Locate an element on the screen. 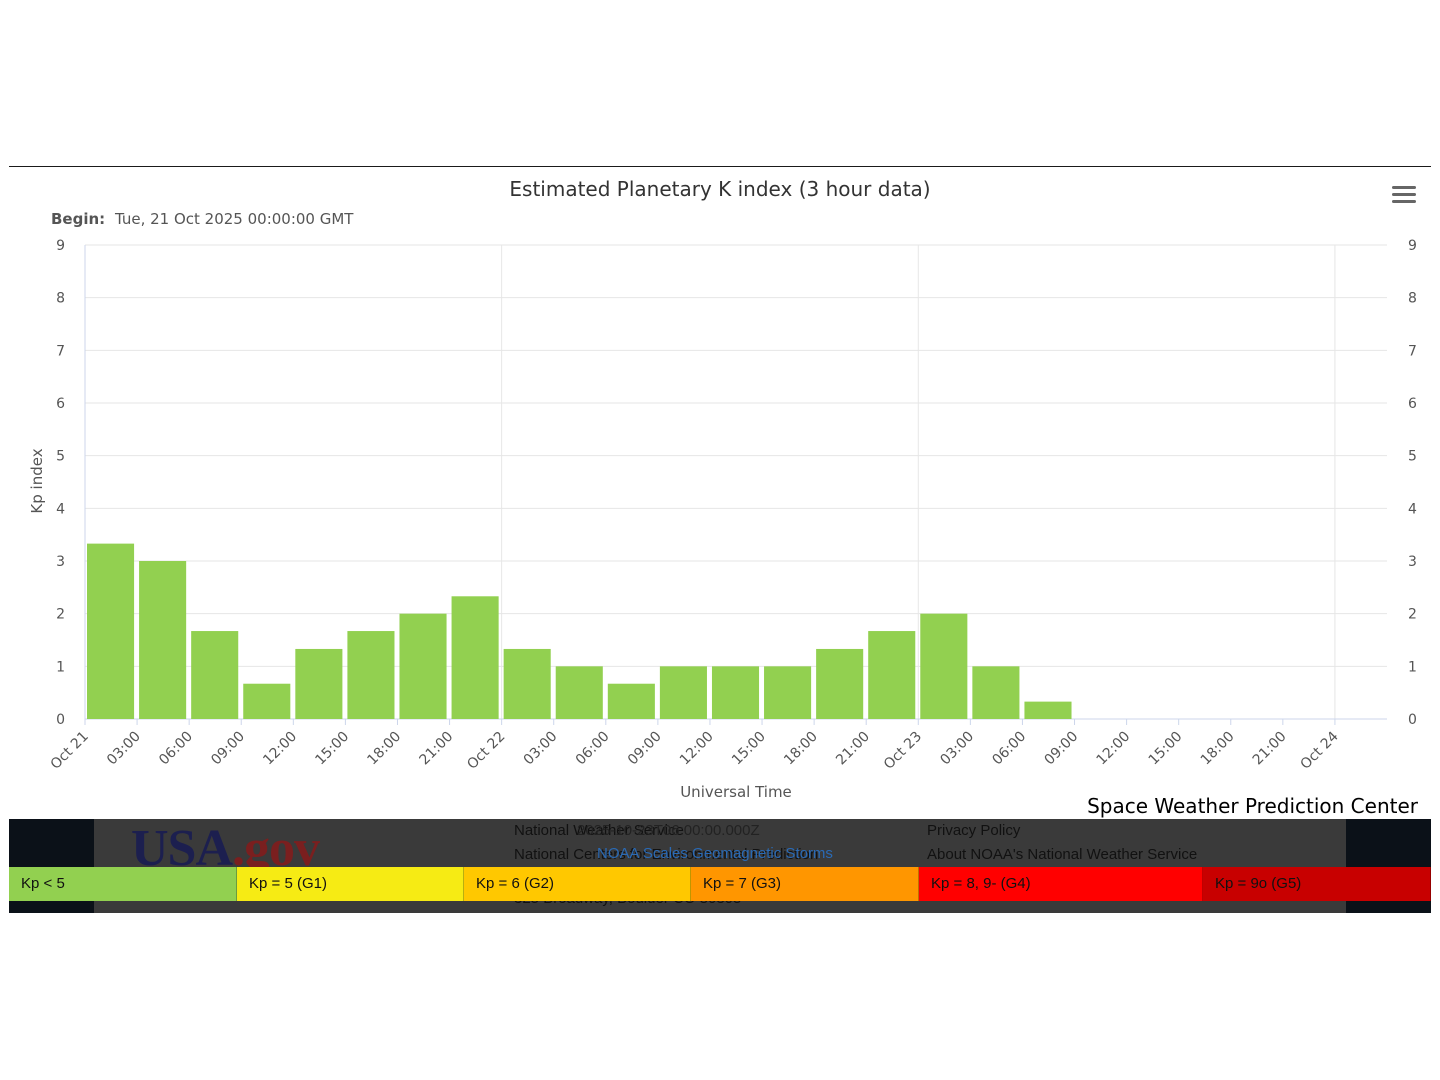 The width and height of the screenshot is (1440, 1080). y-tick-label: 0 is located at coordinates (60, 720).